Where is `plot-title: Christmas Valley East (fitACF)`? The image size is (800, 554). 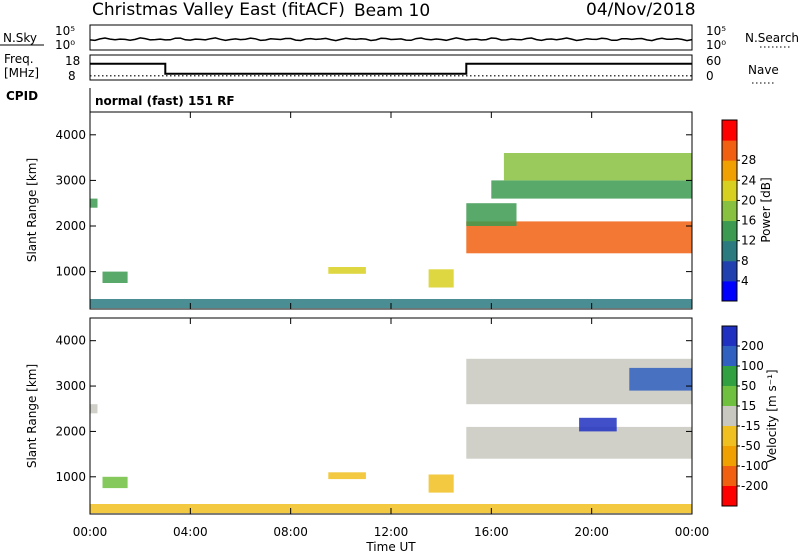
plot-title: Christmas Valley East (fitACF) is located at coordinates (218, 10).